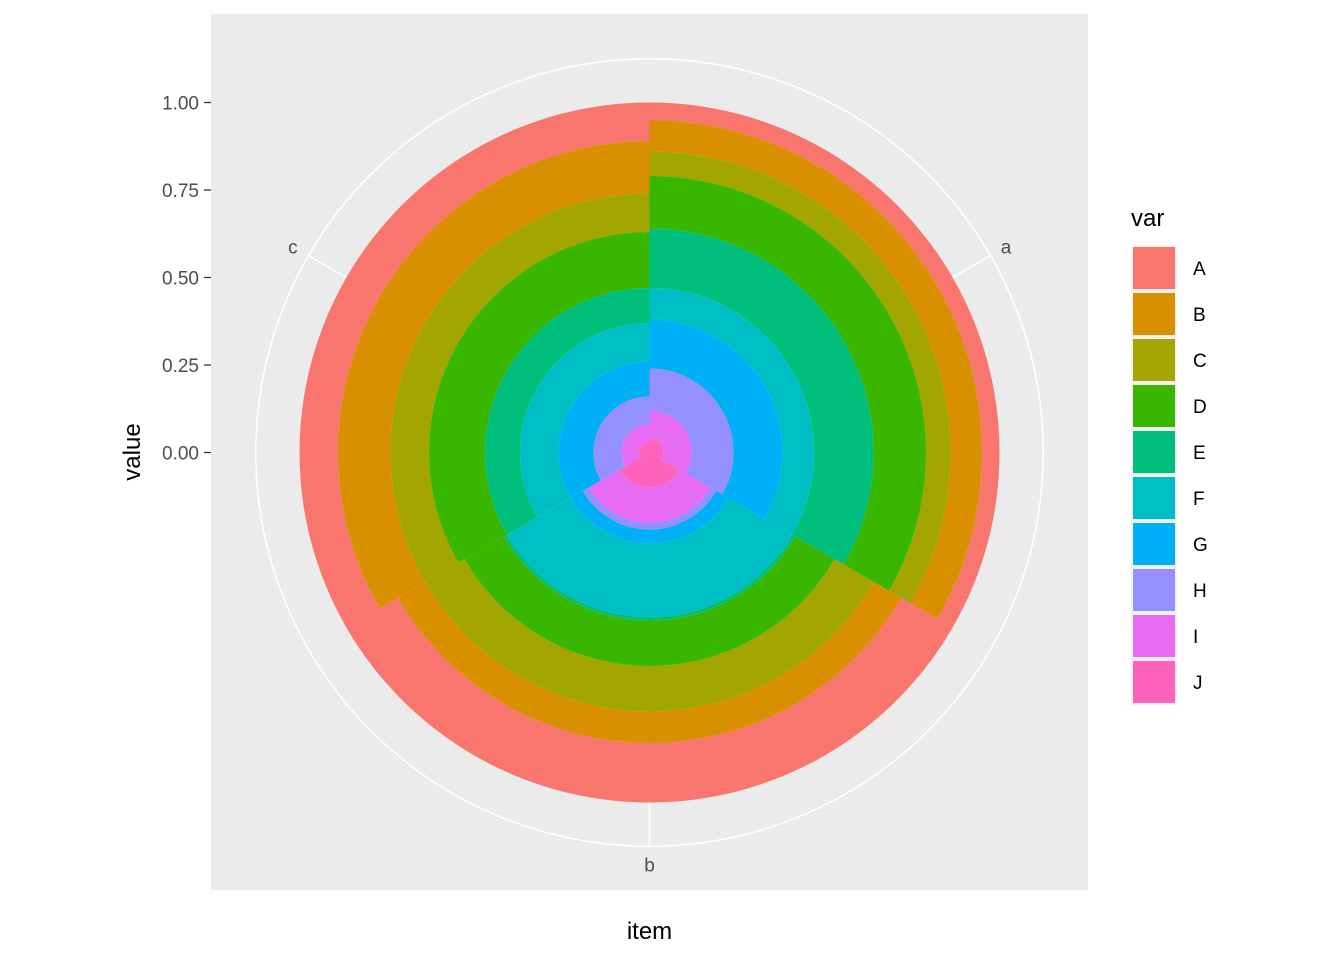  I want to click on bar-a-B, so click(815, 369).